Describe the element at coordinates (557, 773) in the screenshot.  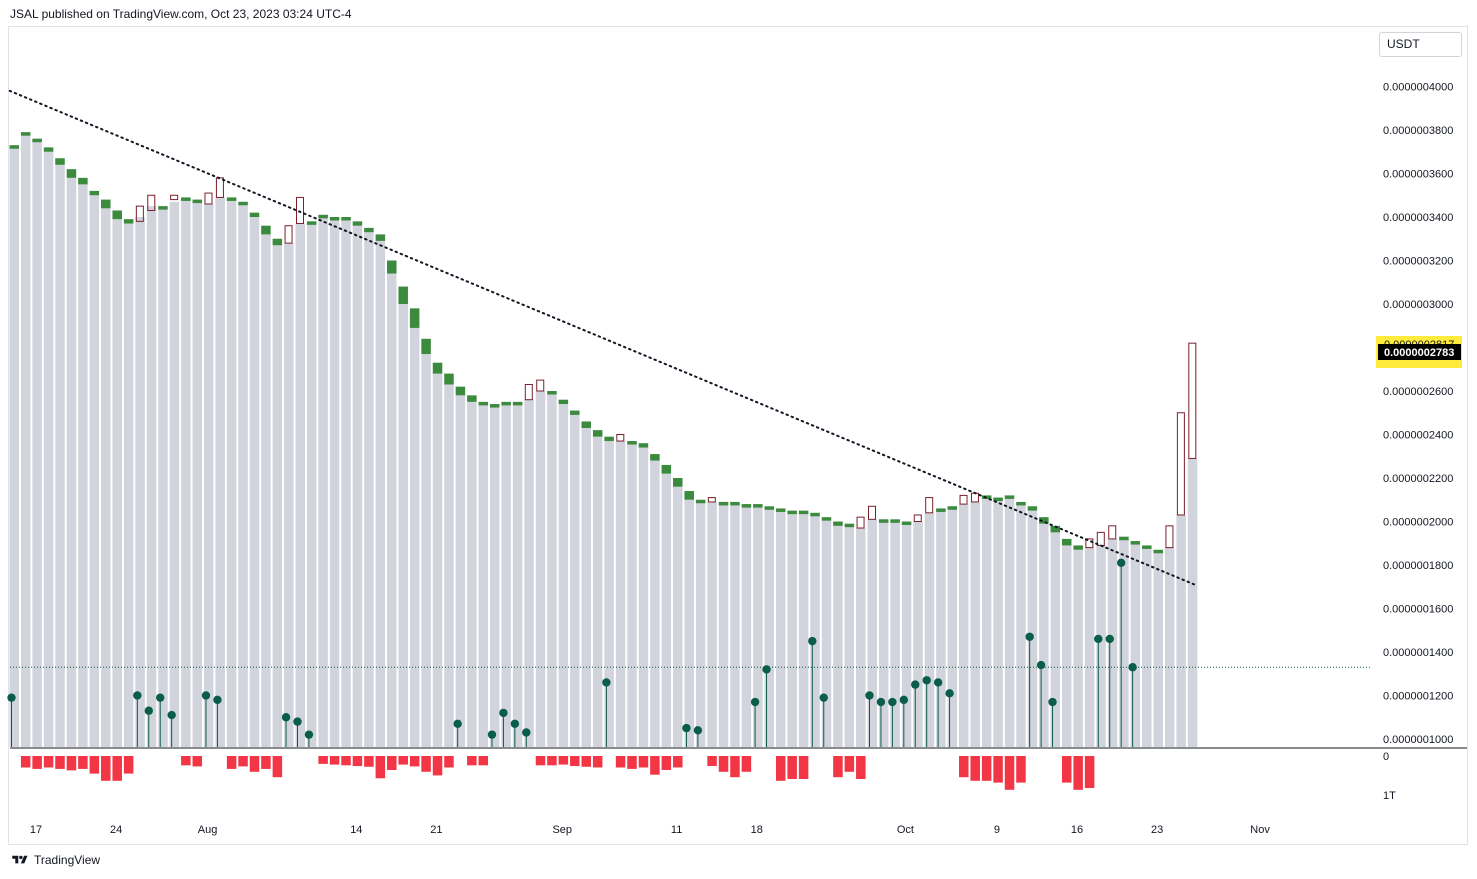
I see `lower-pane-bars` at that location.